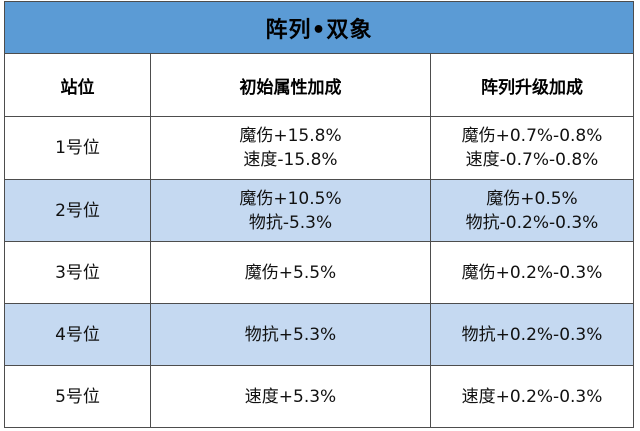  I want to click on table-row: 5号位 速度+5.3% 速度+0.2%-0.3%, so click(319, 396).